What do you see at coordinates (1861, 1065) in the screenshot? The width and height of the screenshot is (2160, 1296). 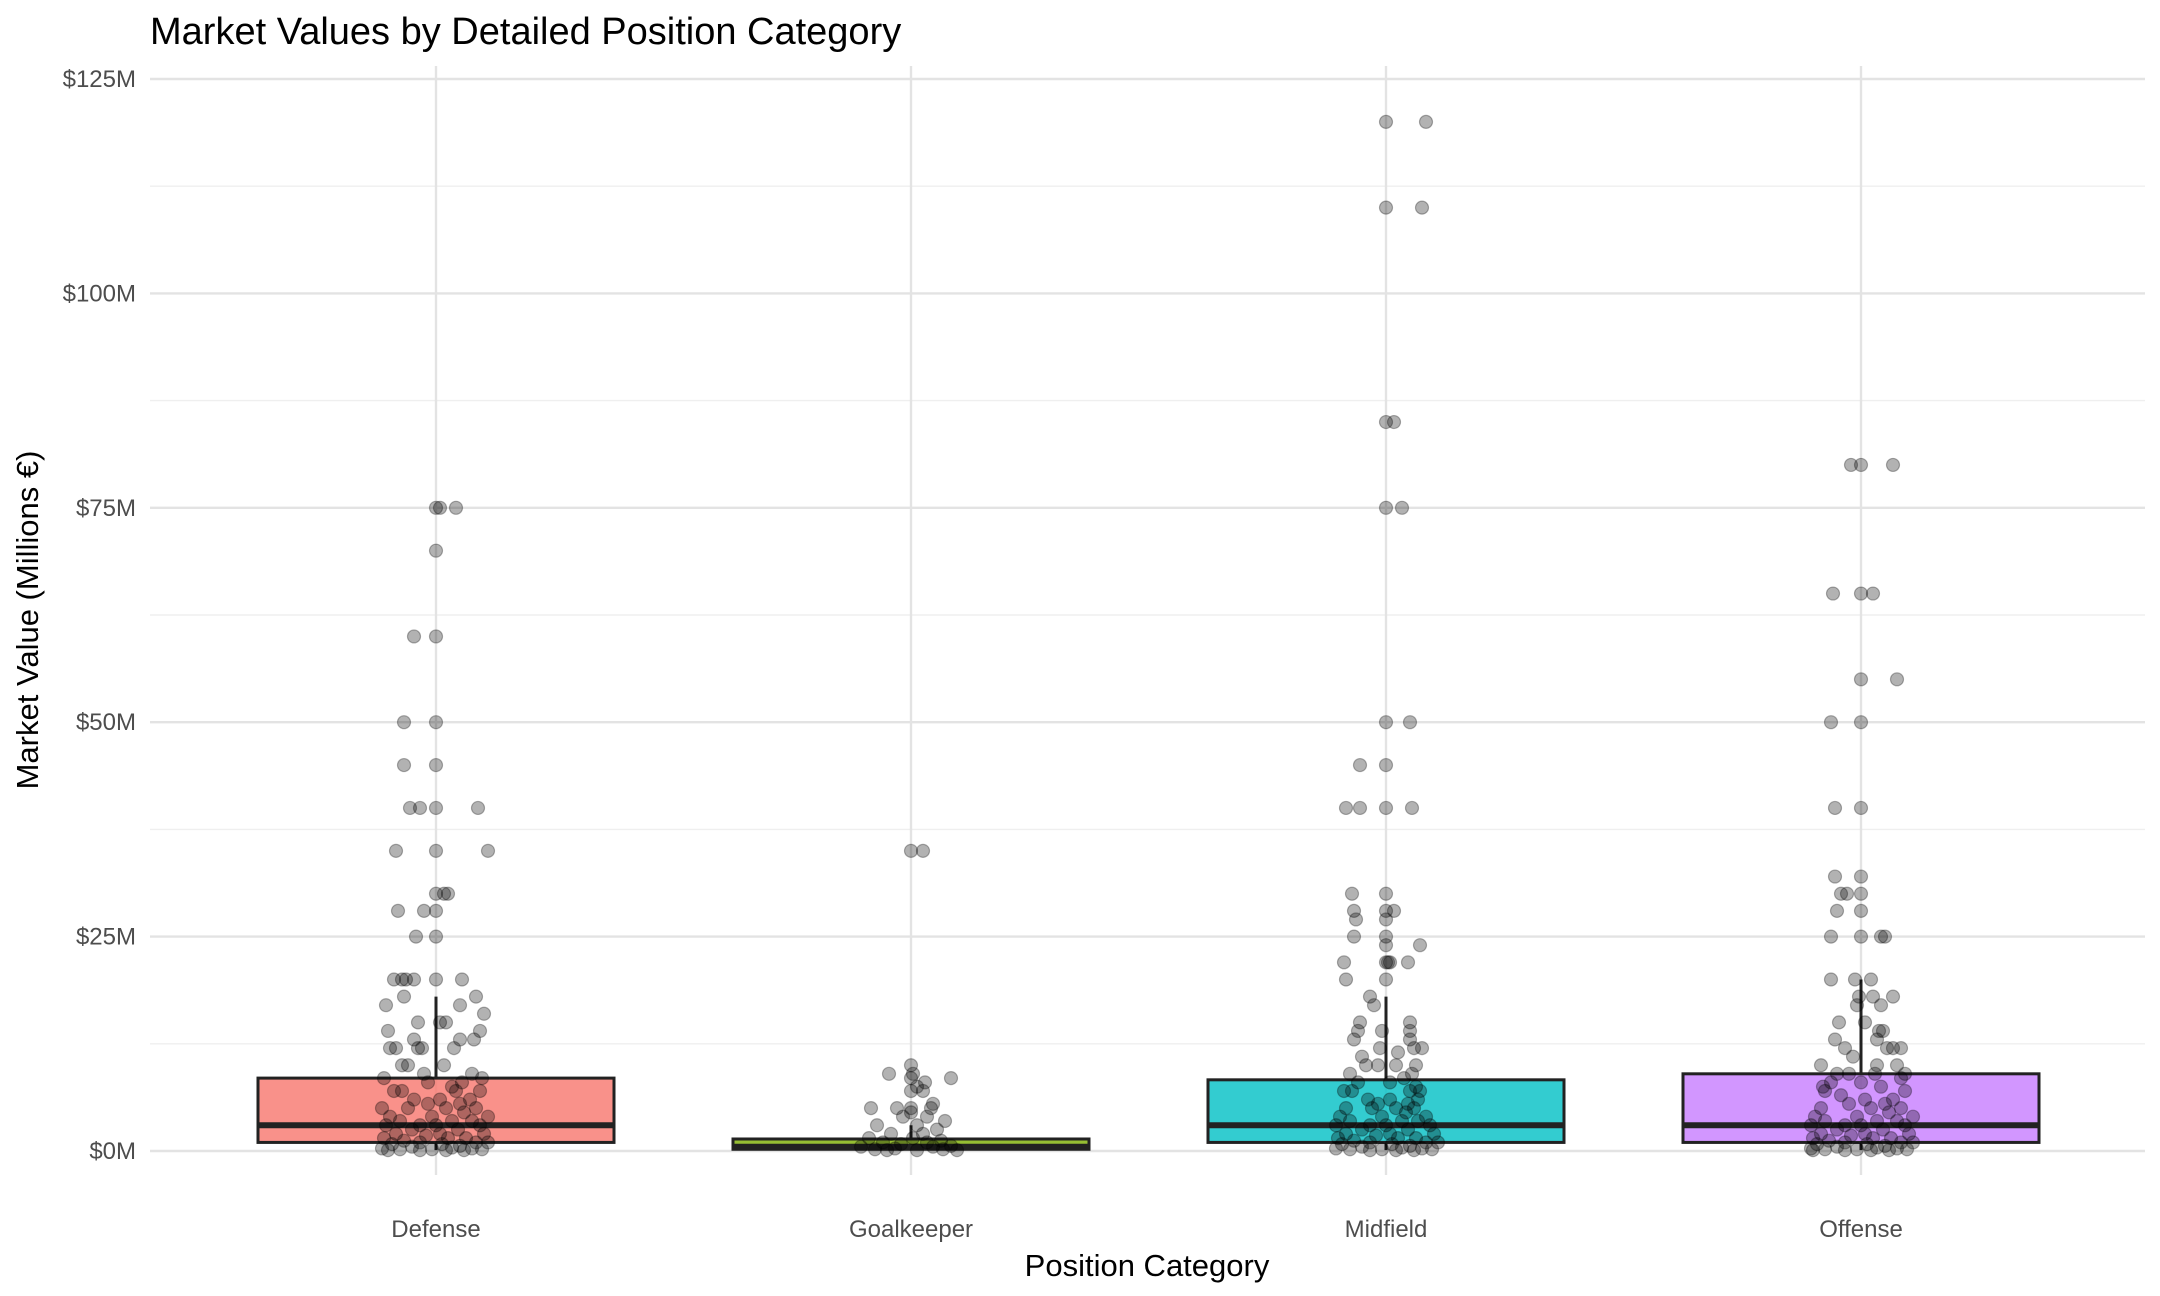 I see `box-offense` at bounding box center [1861, 1065].